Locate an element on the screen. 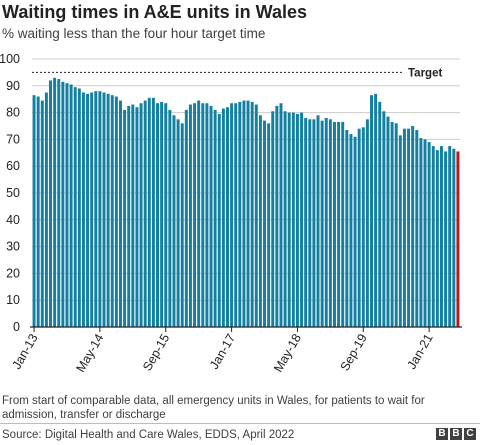 The image size is (480, 445). x-tick-label: Jan-13 is located at coordinates (24, 351).